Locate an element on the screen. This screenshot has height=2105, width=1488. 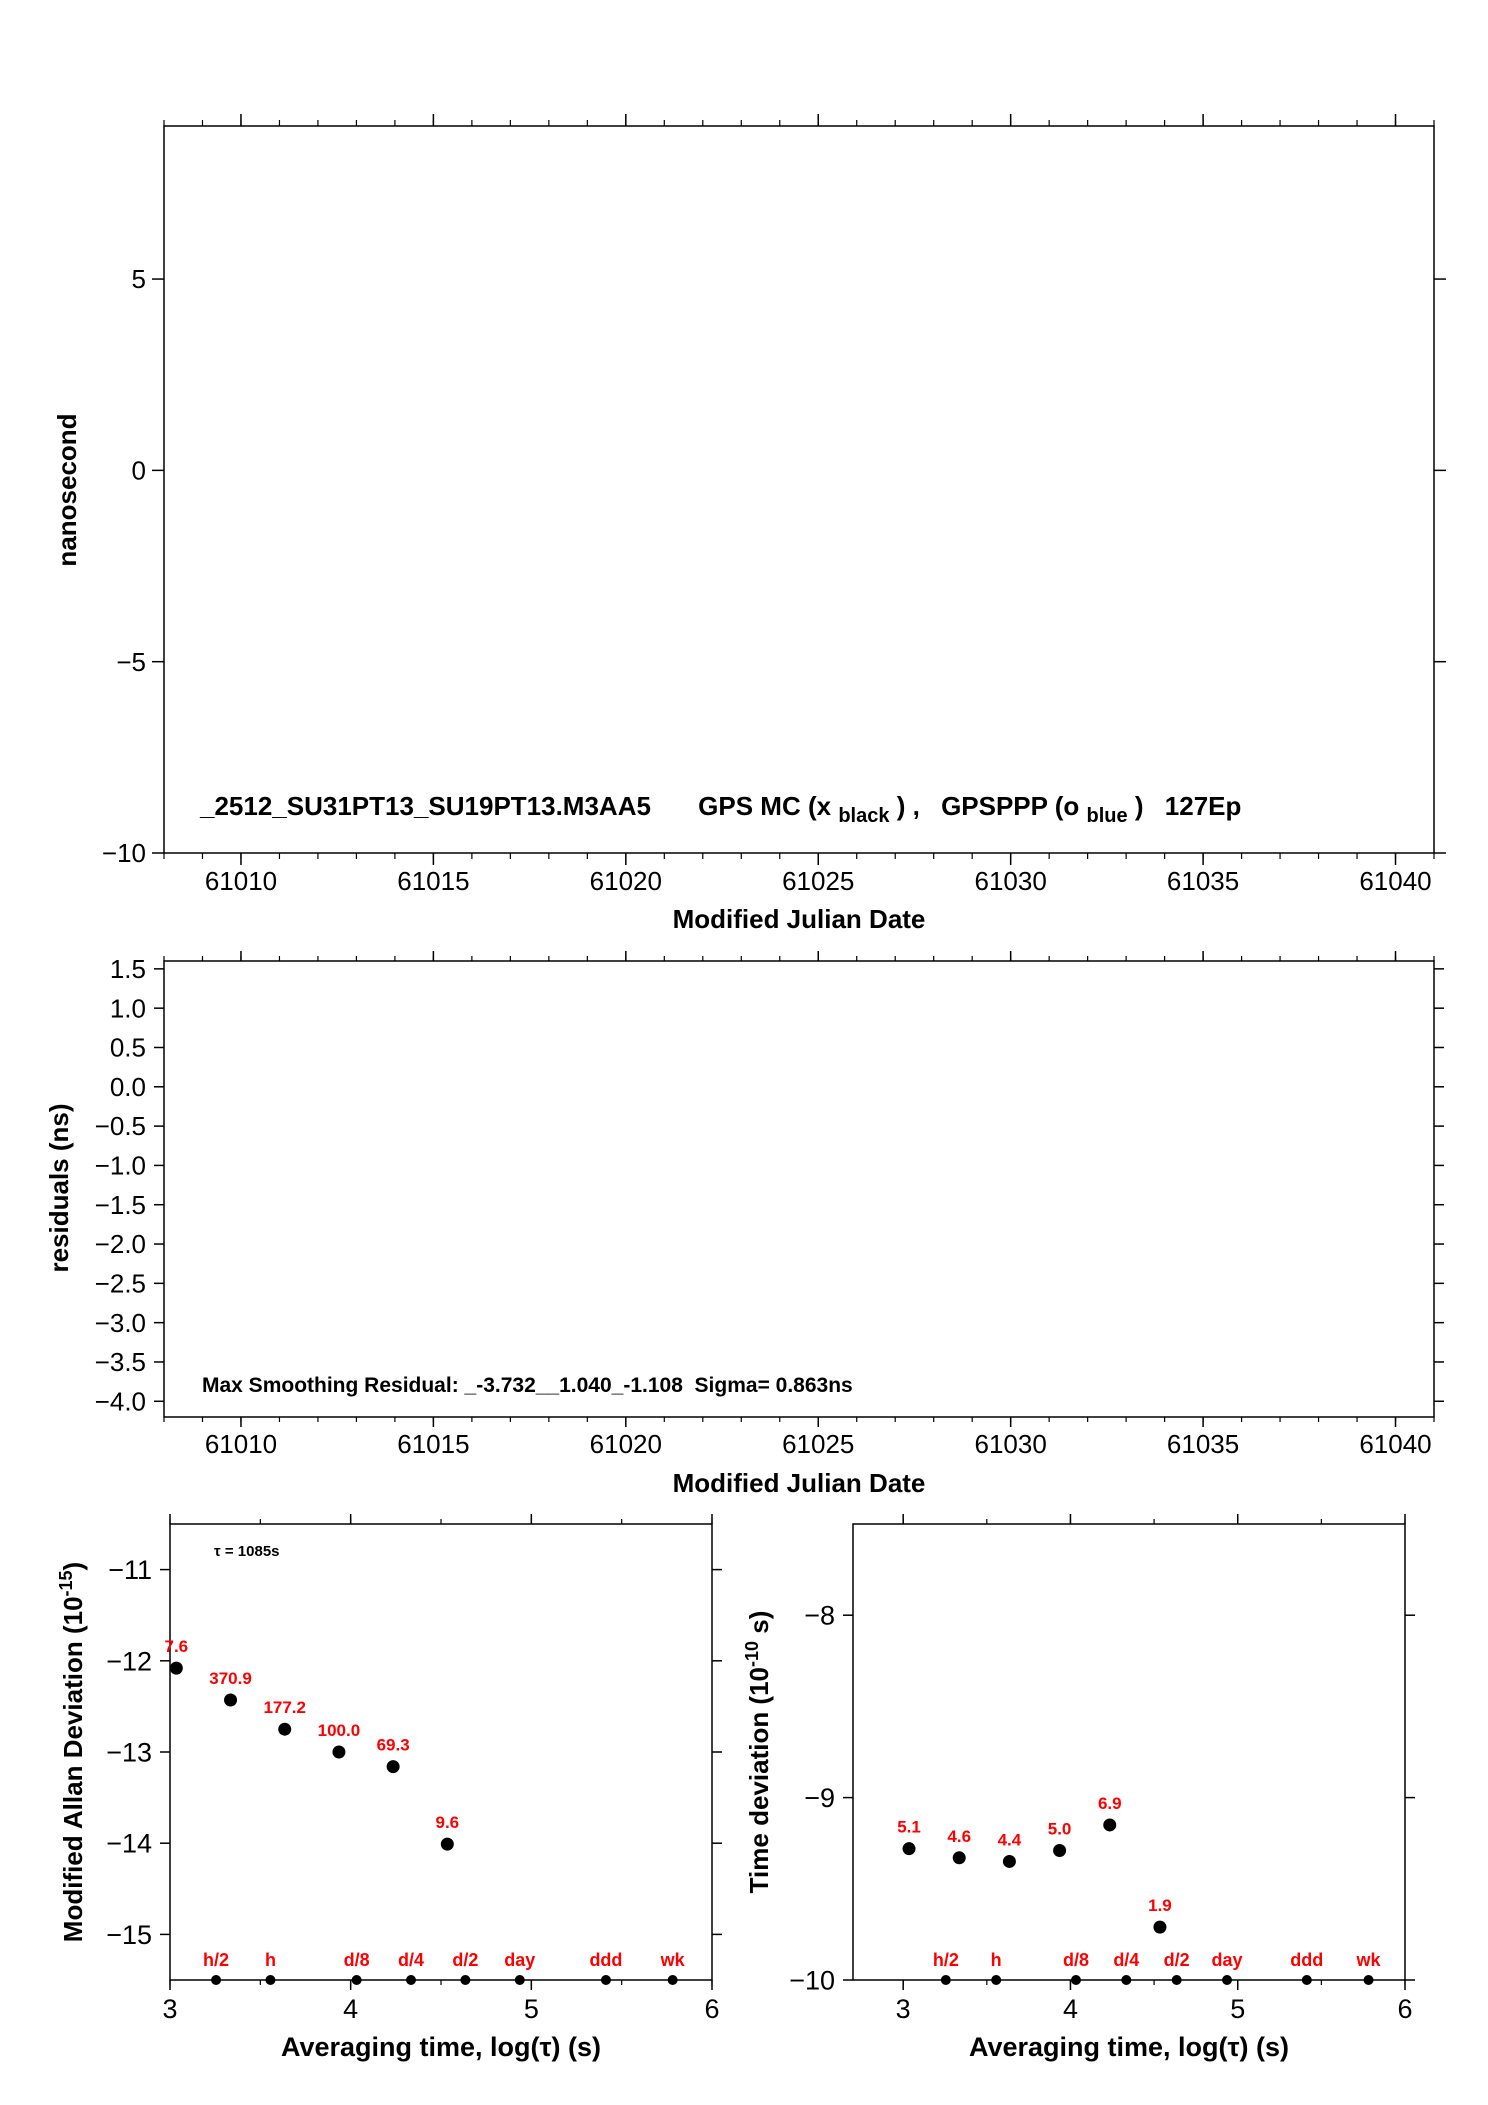
mdev-y-axis-title-close: ) is located at coordinates (73, 1566).